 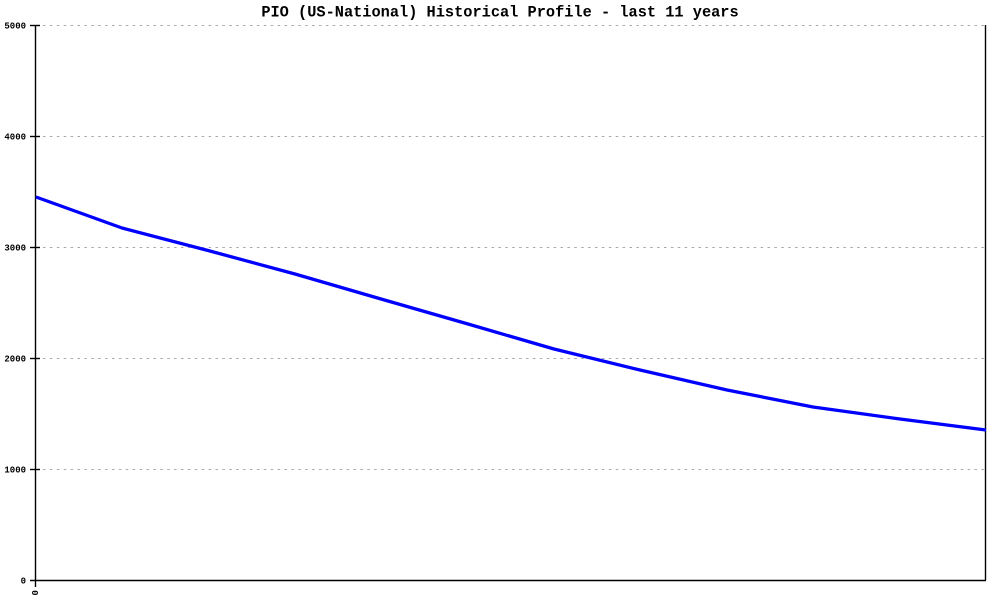 I want to click on svg-text: 4000, so click(x=15, y=137).